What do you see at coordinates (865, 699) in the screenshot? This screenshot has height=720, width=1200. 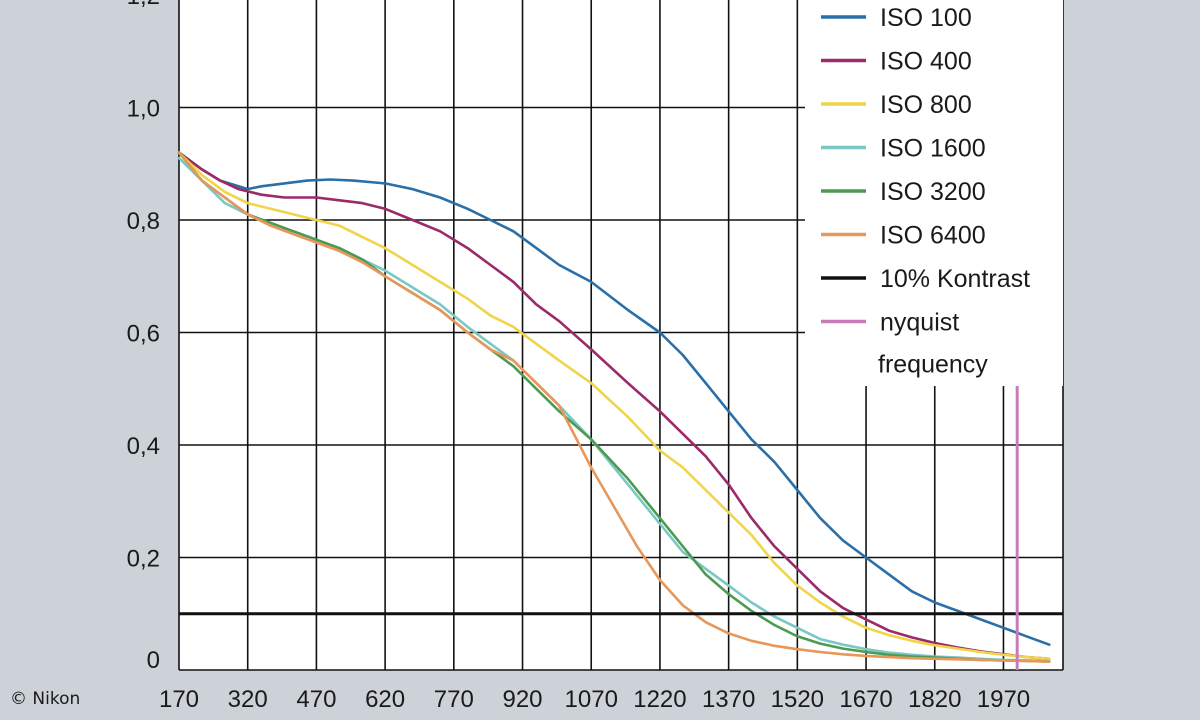 I see `x-tick-label: 1670` at bounding box center [865, 699].